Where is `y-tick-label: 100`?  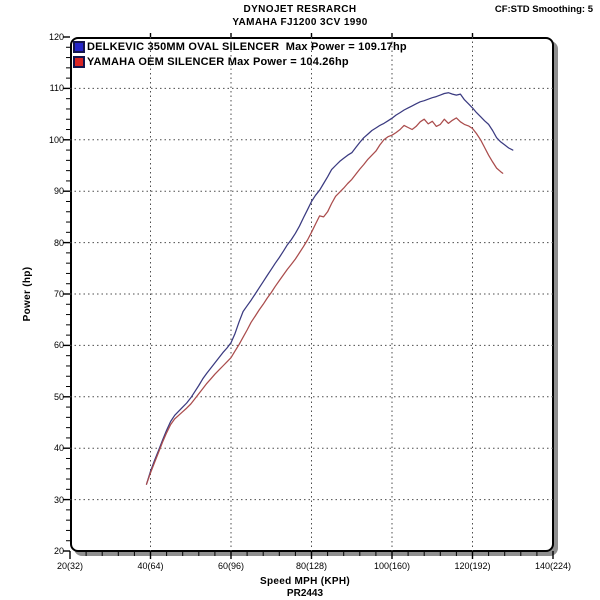 y-tick-label: 100 is located at coordinates (56, 139).